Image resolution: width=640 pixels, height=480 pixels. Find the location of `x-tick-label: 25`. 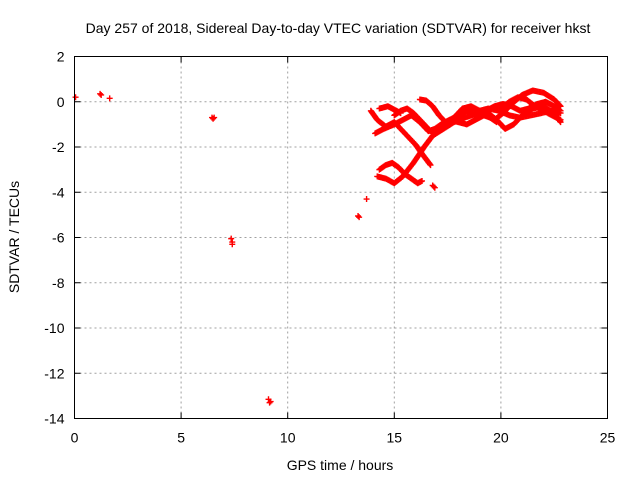

x-tick-label: 25 is located at coordinates (608, 438).